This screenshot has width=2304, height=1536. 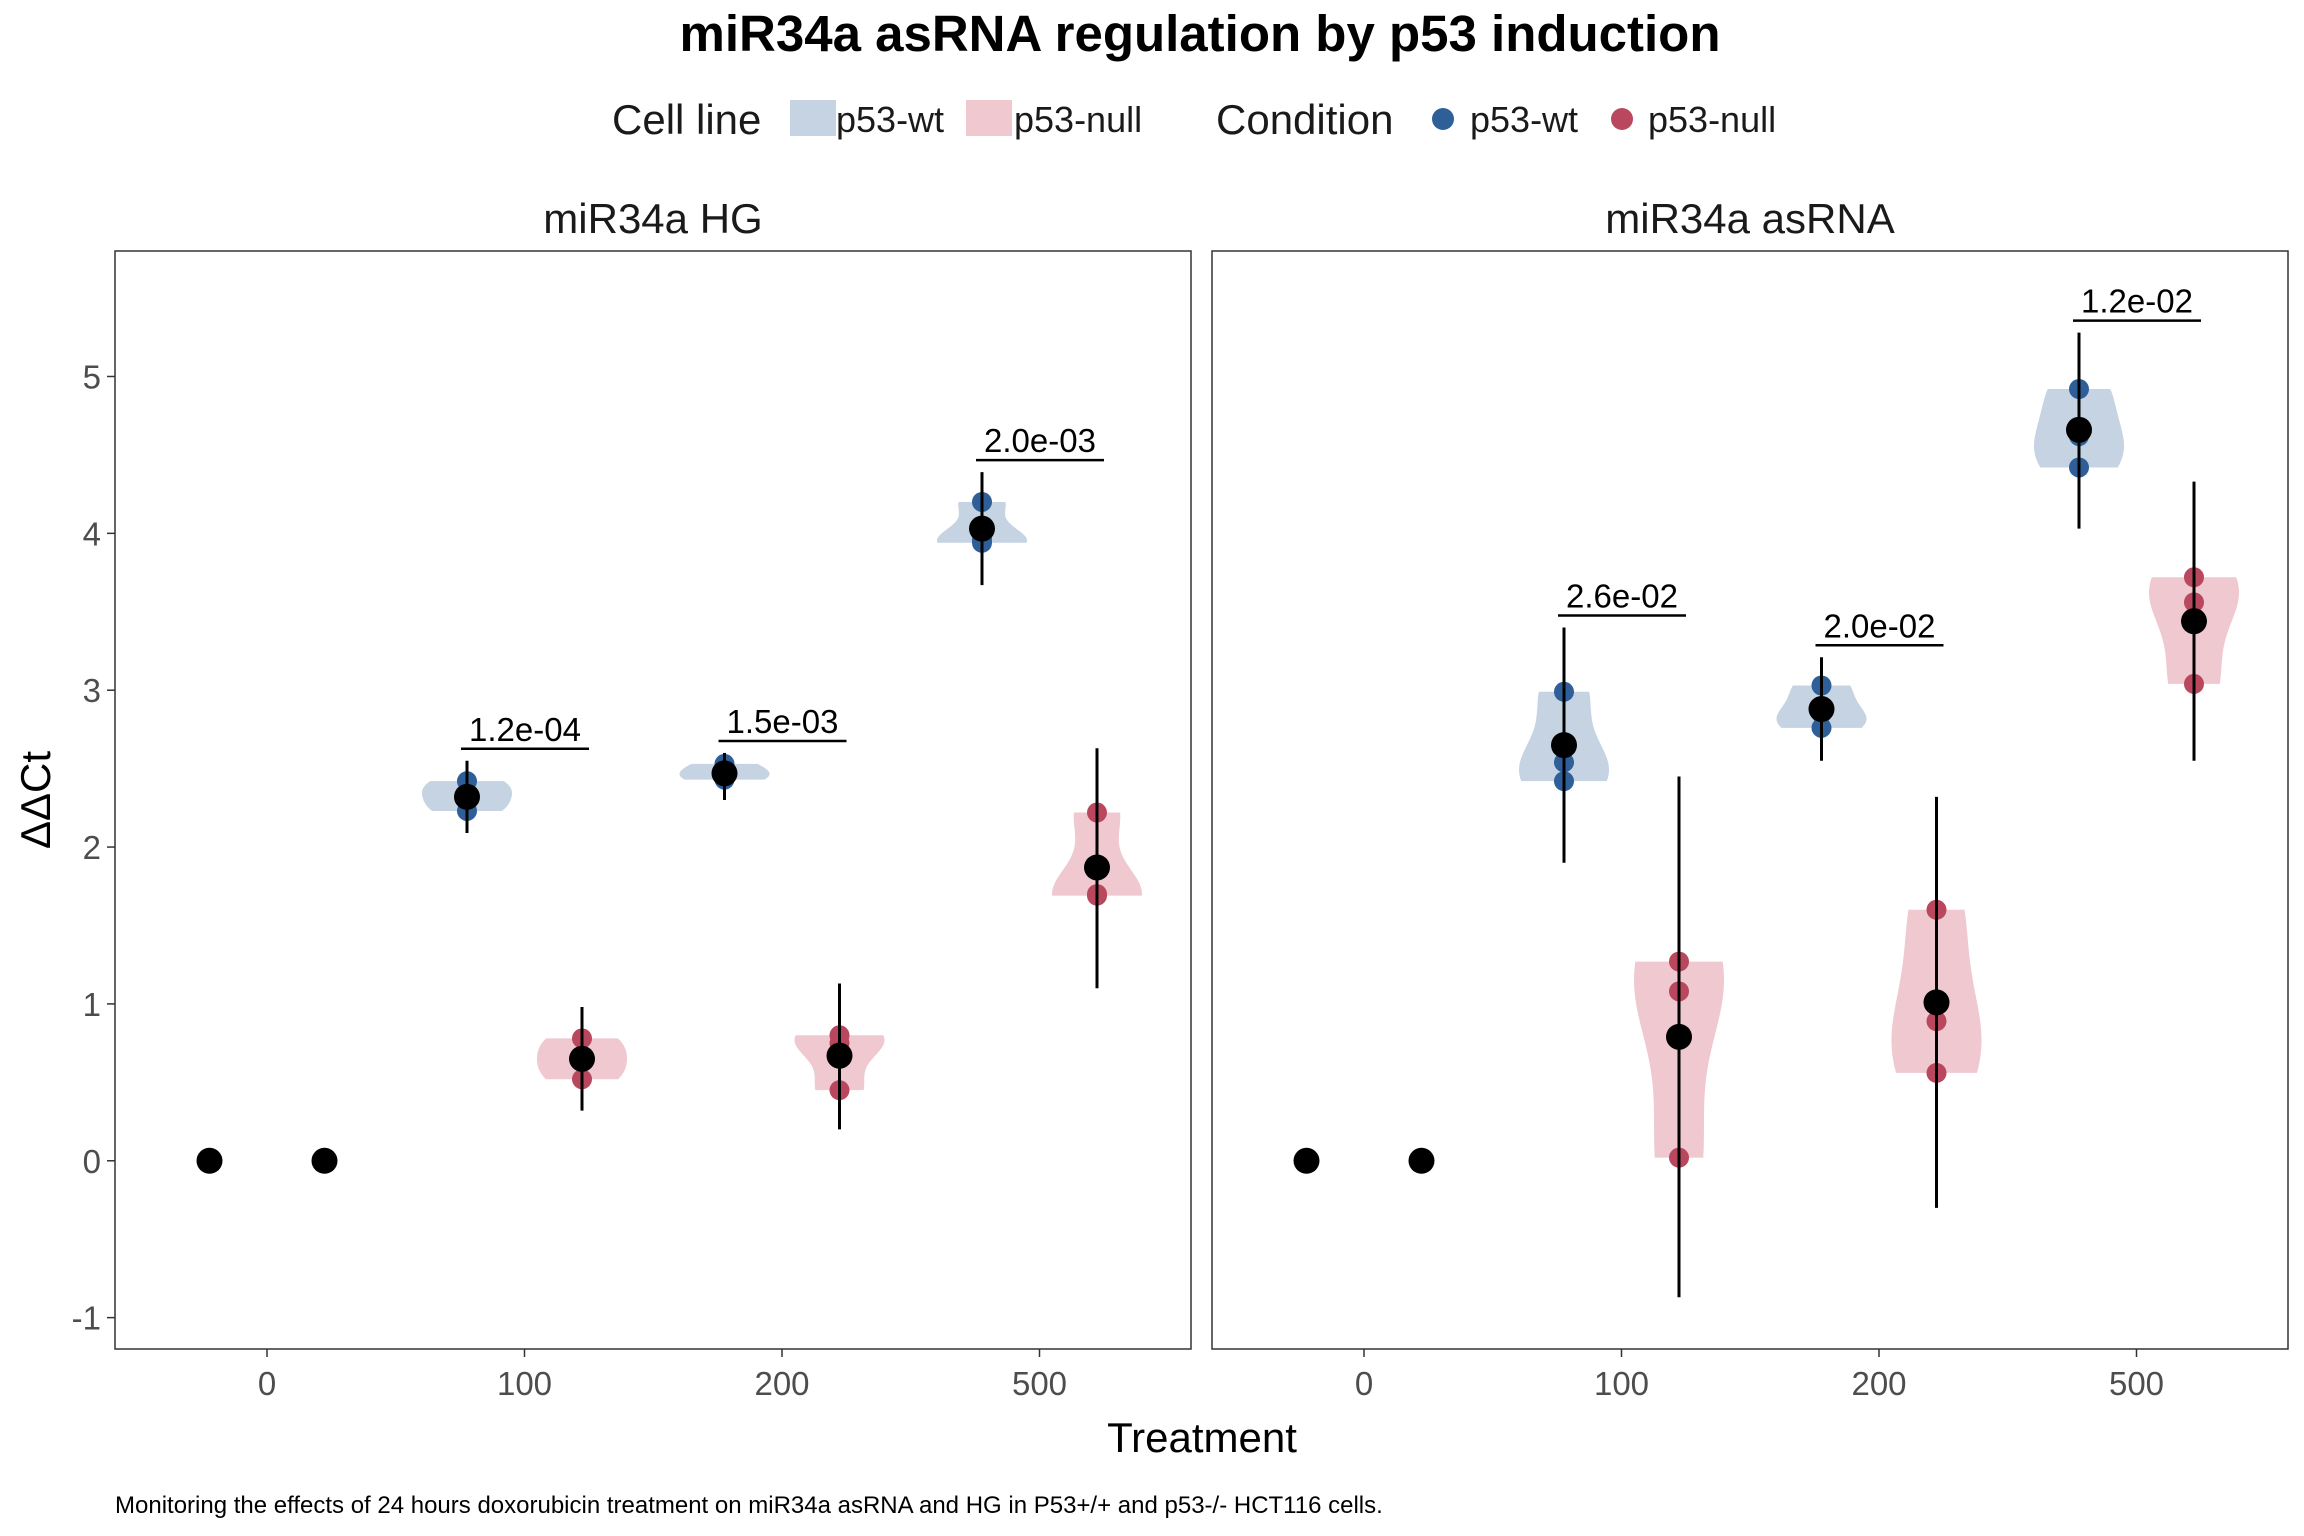 What do you see at coordinates (686, 119) in the screenshot?
I see `legend-title-cell-line: Cell line` at bounding box center [686, 119].